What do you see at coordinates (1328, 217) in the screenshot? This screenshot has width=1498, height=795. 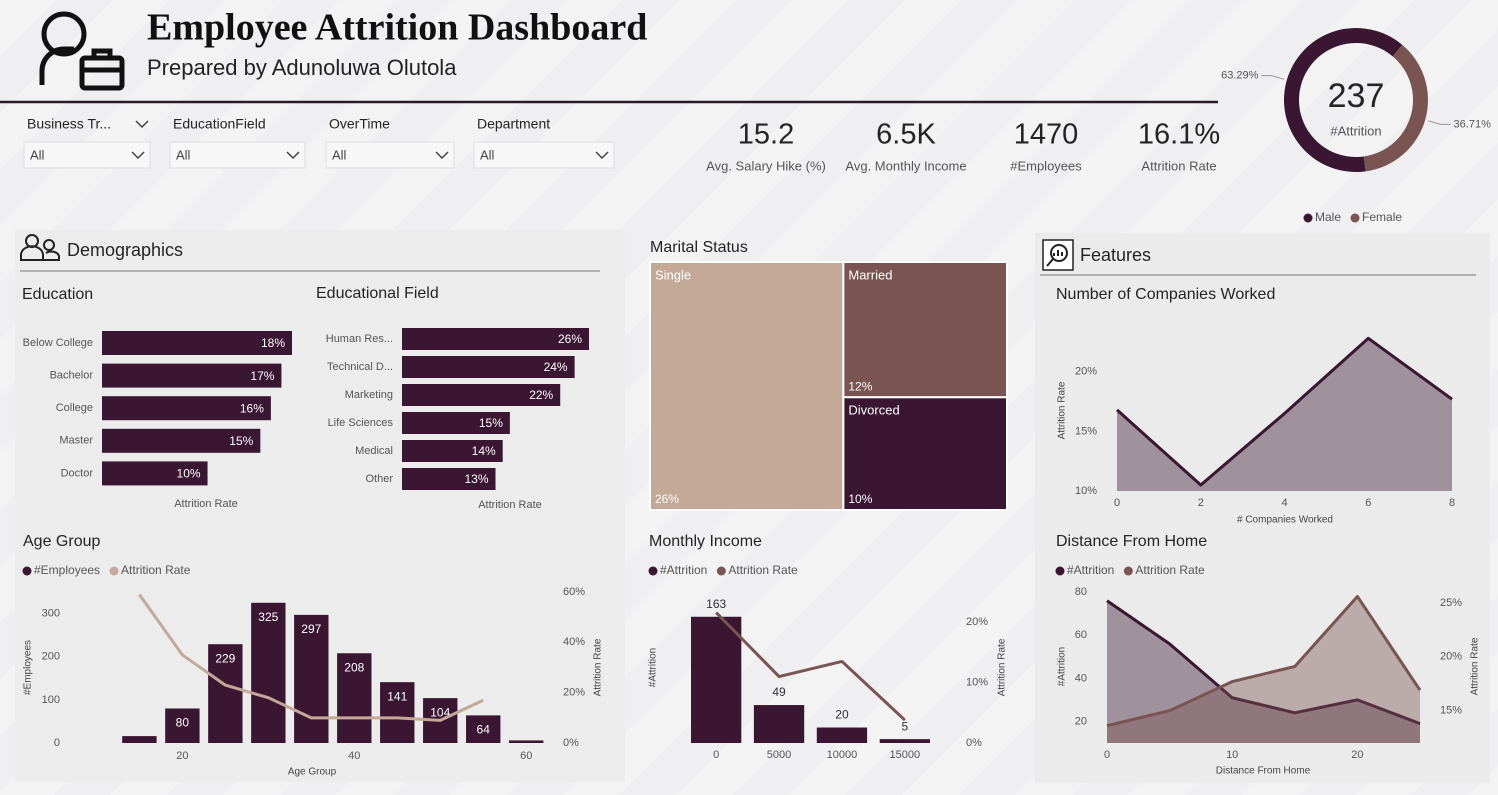 I see `legend-label: Male` at bounding box center [1328, 217].